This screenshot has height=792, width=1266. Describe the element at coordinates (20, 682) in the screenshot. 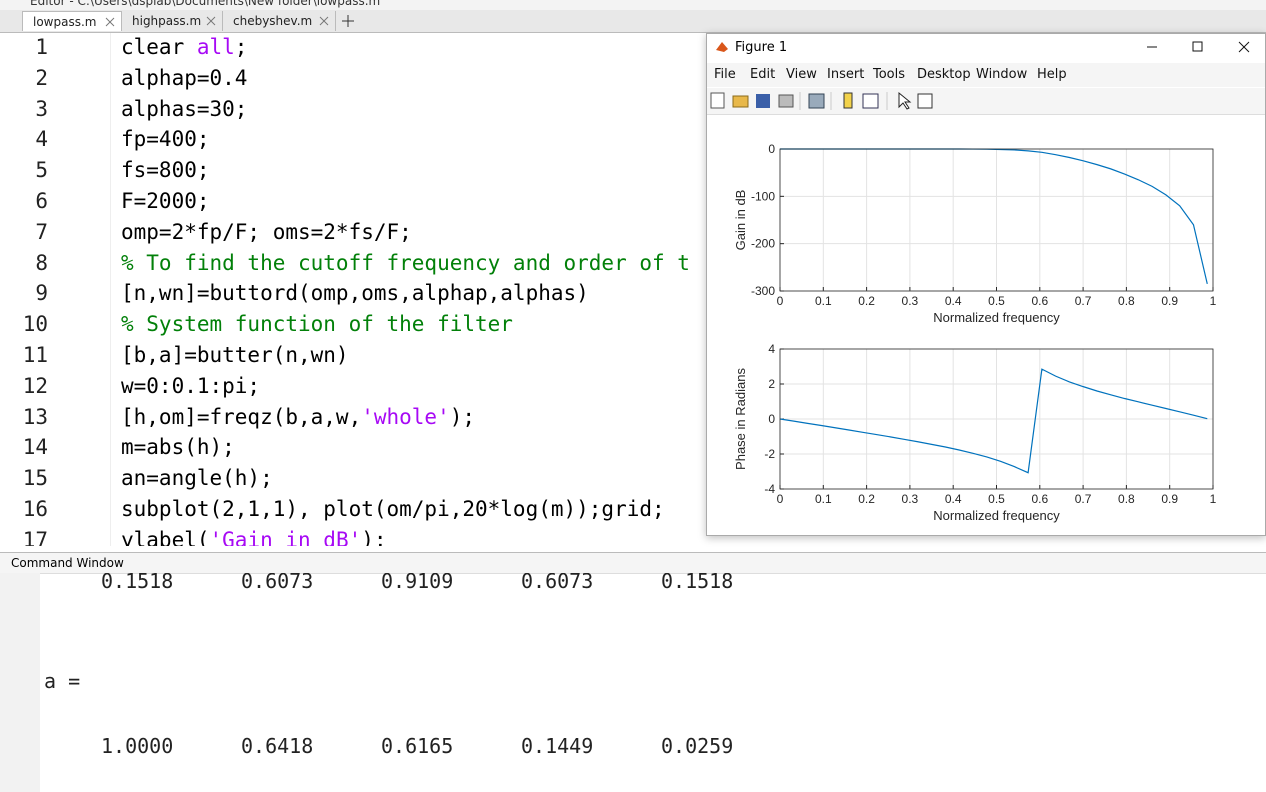

I see `command-gutter` at that location.